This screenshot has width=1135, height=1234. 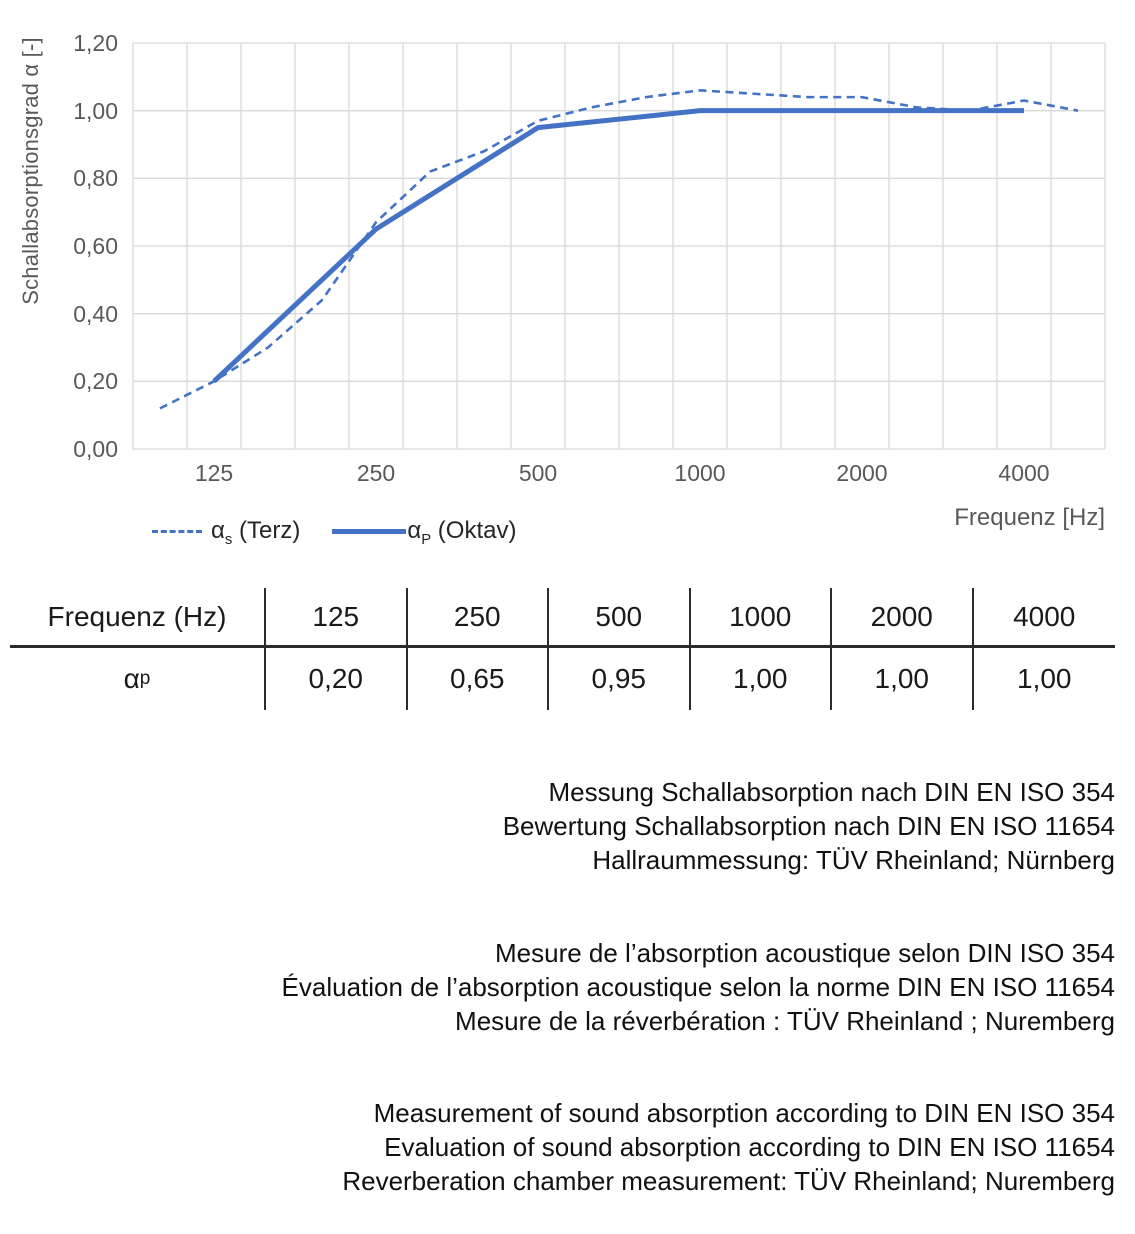 What do you see at coordinates (474, 530) in the screenshot?
I see `legend-text: (Oktav)` at bounding box center [474, 530].